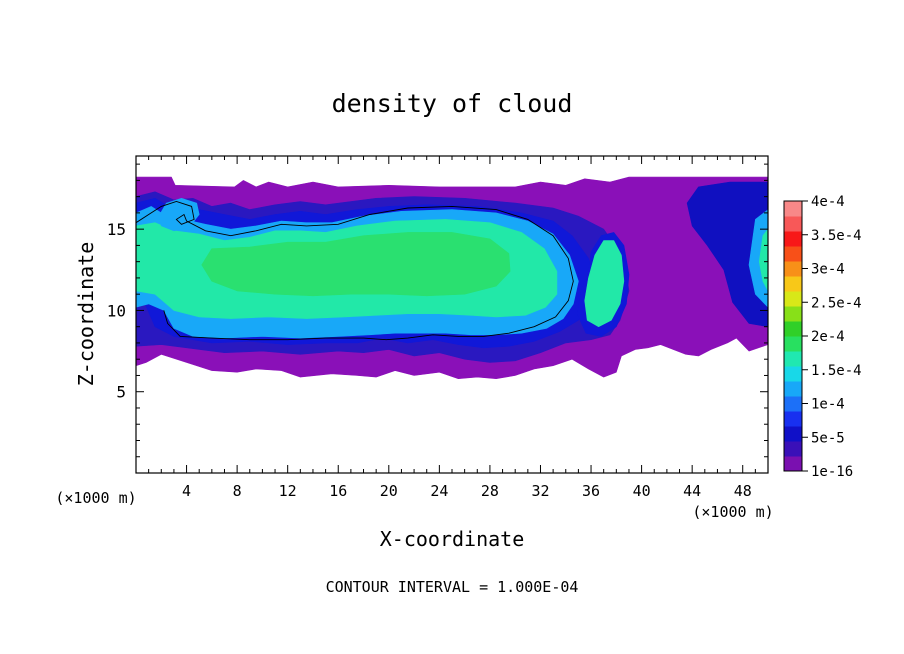  I want to click on x-tick-label: 12, so click(288, 491).